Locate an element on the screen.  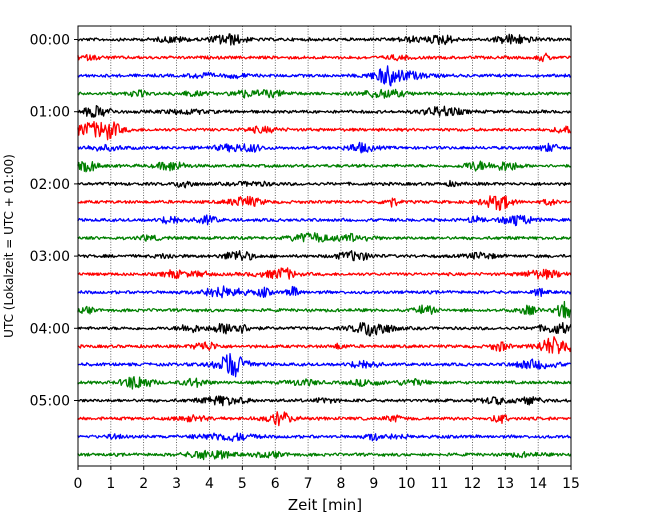
x-tick-label-1: 1 is located at coordinates (110, 484).